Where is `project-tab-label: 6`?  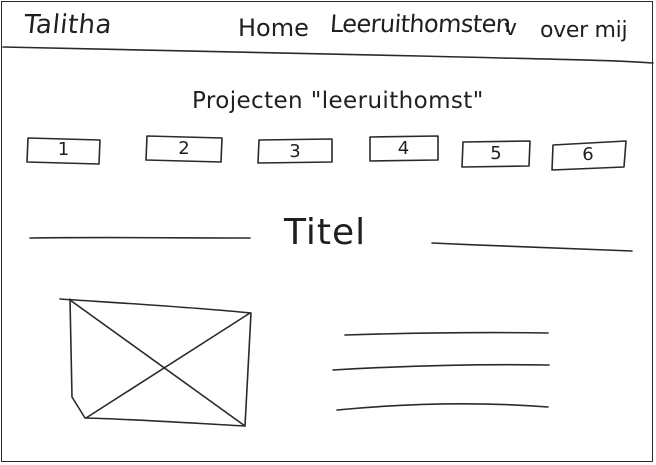 project-tab-label: 6 is located at coordinates (588, 154).